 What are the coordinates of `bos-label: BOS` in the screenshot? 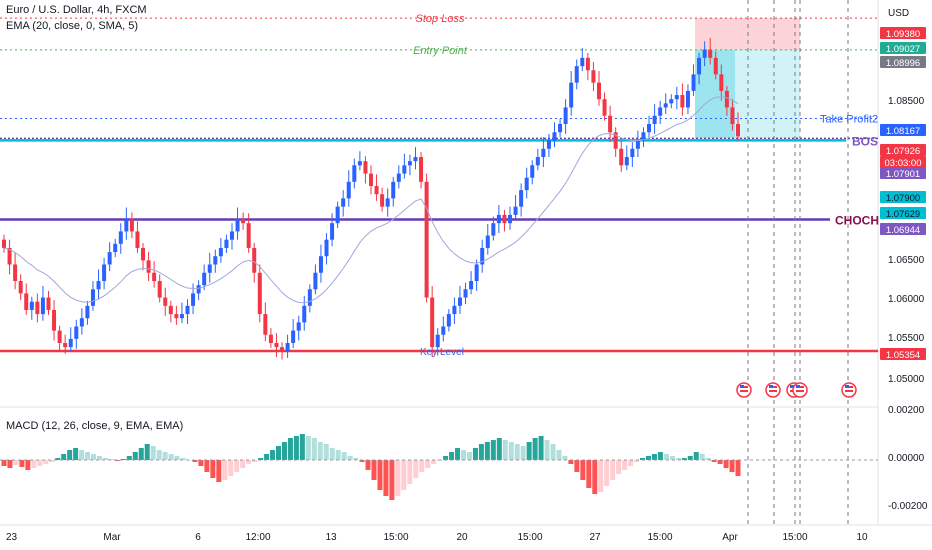 It's located at (865, 141).